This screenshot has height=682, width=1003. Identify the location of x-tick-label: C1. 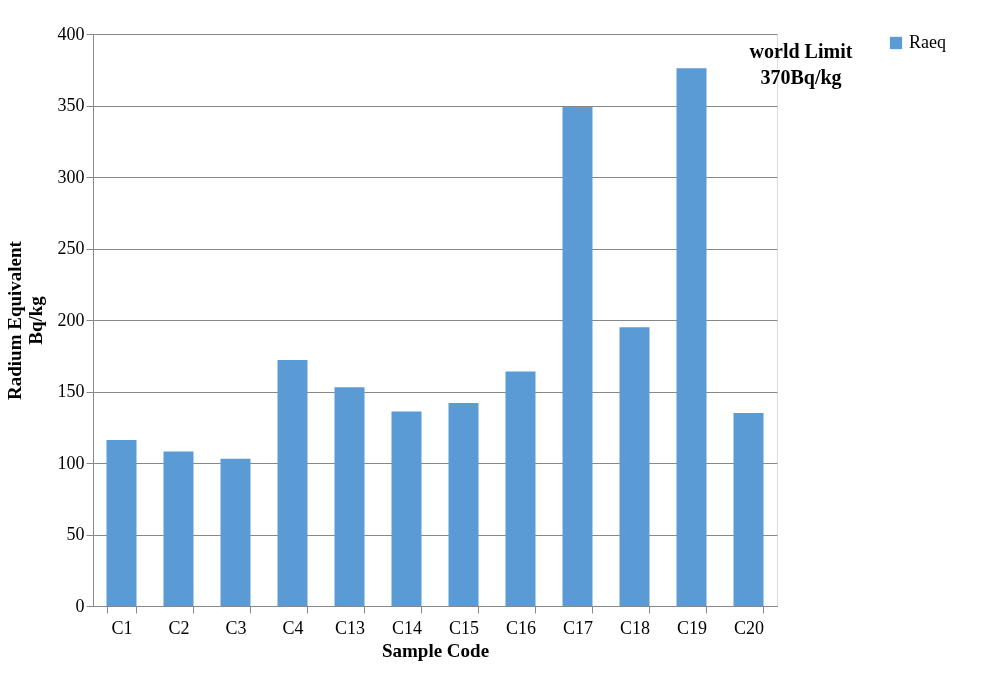
(122, 627).